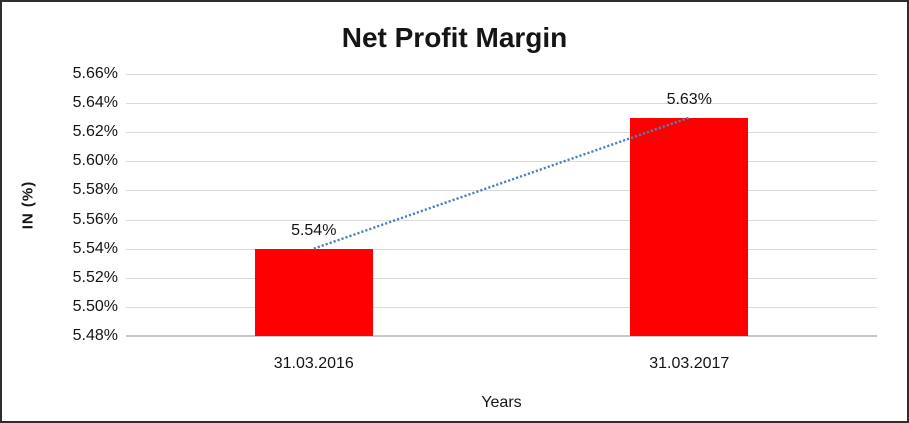  Describe the element at coordinates (689, 226) in the screenshot. I see `bar-31.03.2017` at that location.